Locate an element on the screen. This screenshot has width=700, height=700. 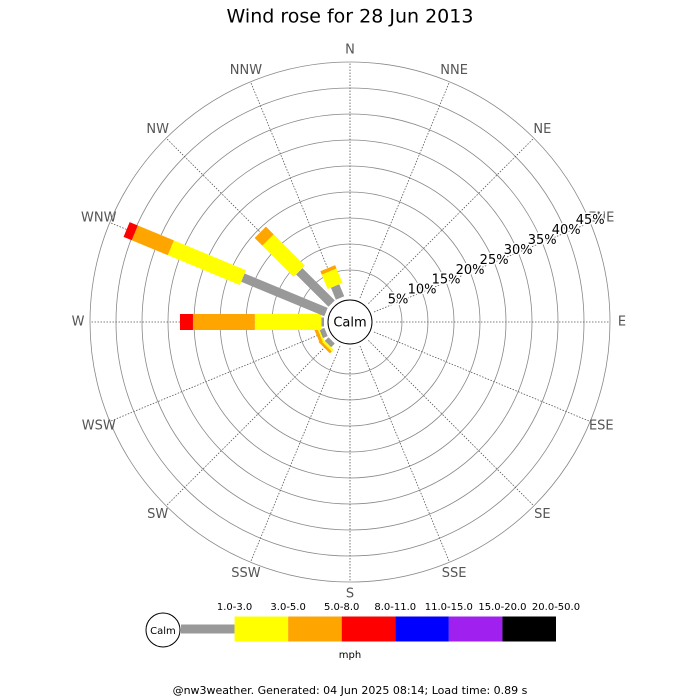
direction-label: SSE is located at coordinates (454, 573).